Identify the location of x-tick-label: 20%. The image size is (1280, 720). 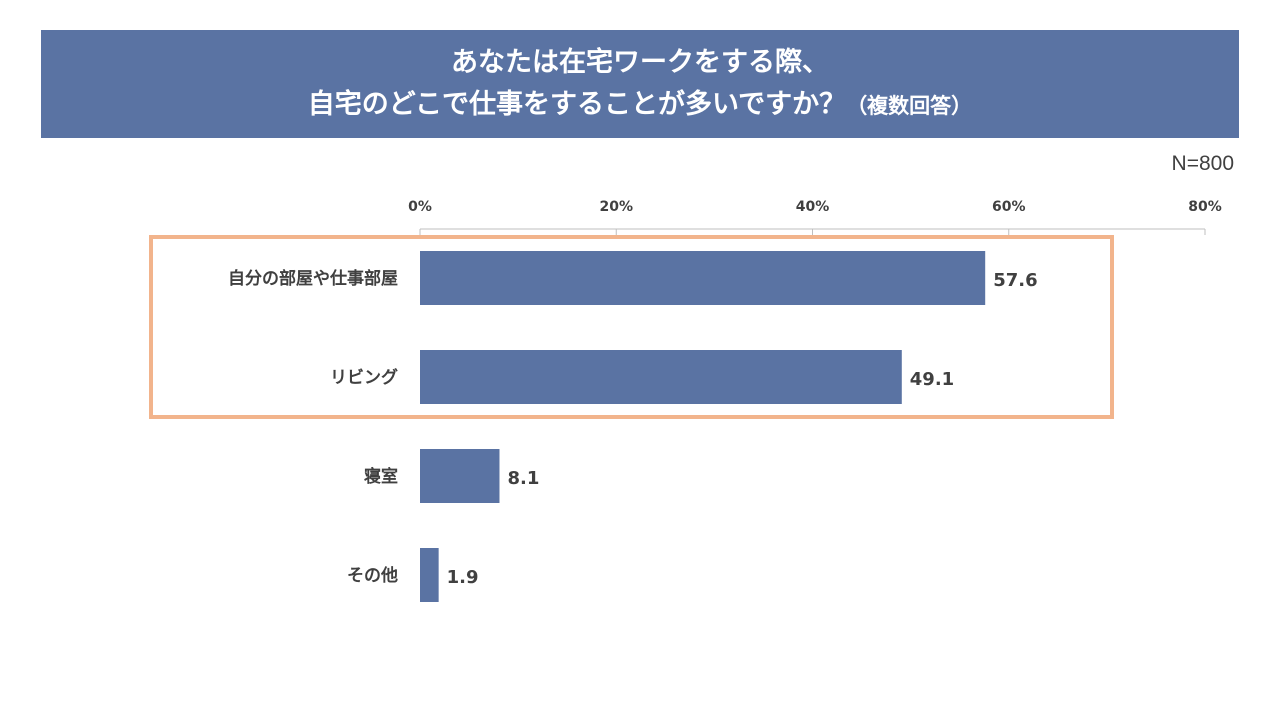
(616, 207).